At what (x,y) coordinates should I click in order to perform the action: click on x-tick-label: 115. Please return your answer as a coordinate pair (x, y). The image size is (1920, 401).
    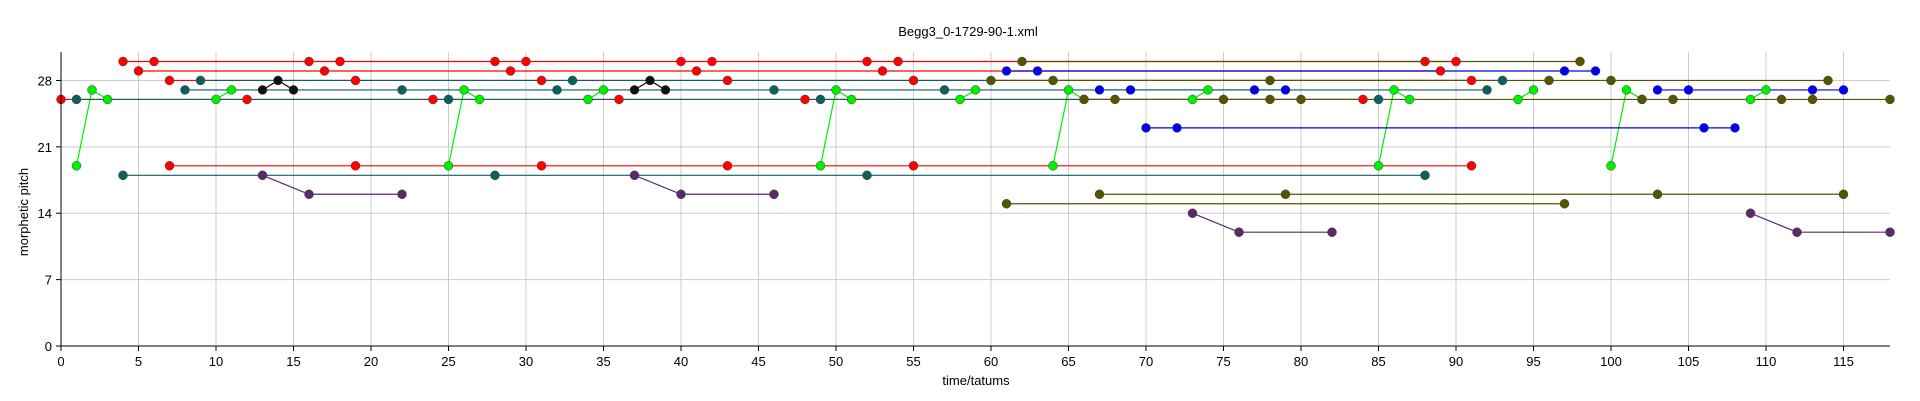
    Looking at the image, I should click on (1843, 361).